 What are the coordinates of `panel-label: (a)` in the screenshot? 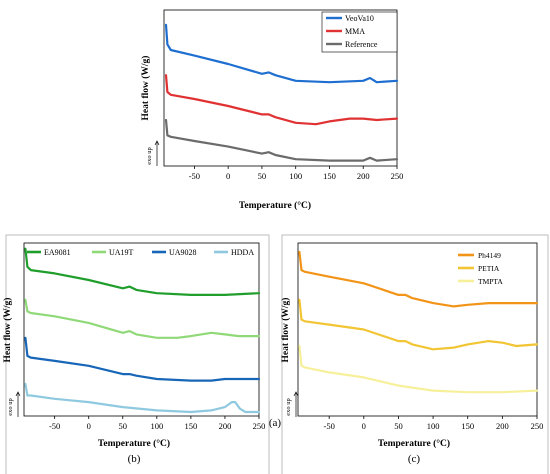 It's located at (275, 423).